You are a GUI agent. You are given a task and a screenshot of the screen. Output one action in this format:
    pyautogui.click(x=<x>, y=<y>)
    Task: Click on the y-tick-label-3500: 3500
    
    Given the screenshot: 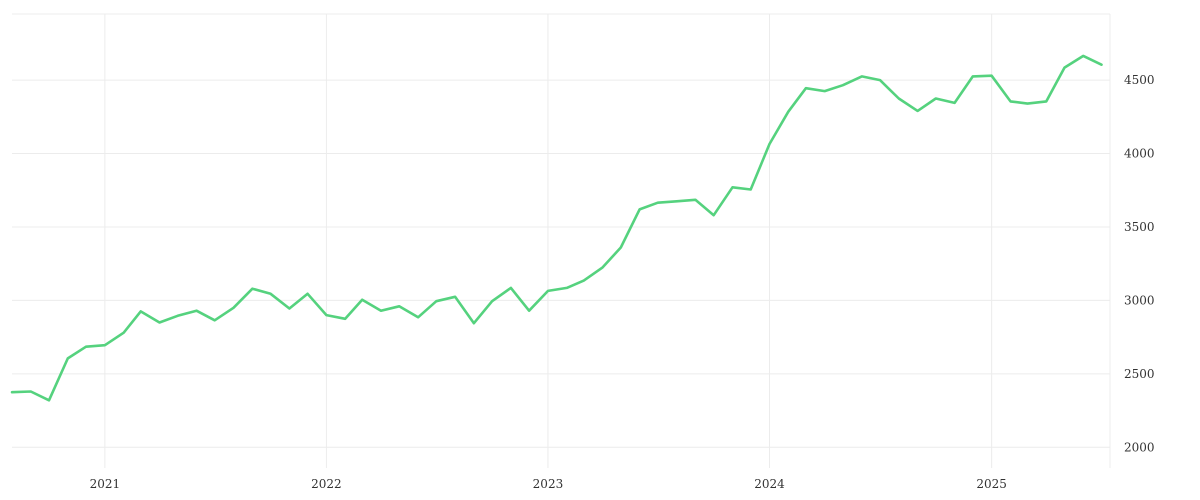 What is the action you would take?
    pyautogui.click(x=1139, y=227)
    